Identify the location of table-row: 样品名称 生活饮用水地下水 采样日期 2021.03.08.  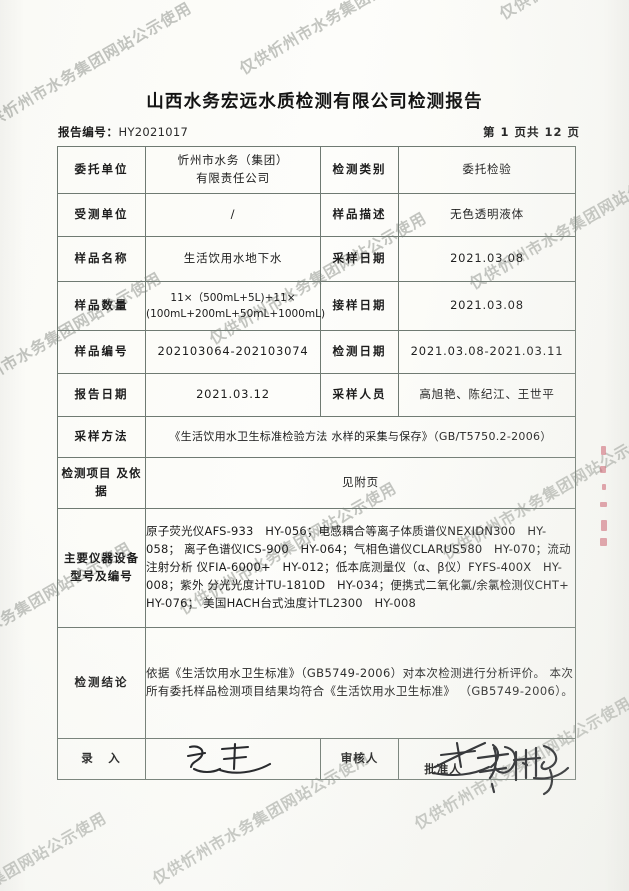
(316, 259).